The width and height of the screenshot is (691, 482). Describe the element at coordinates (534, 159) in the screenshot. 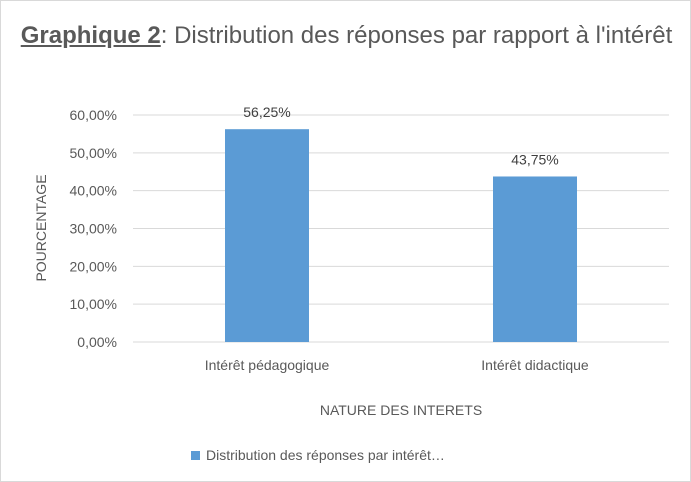

I see `bar-data-label: 43,75%` at that location.